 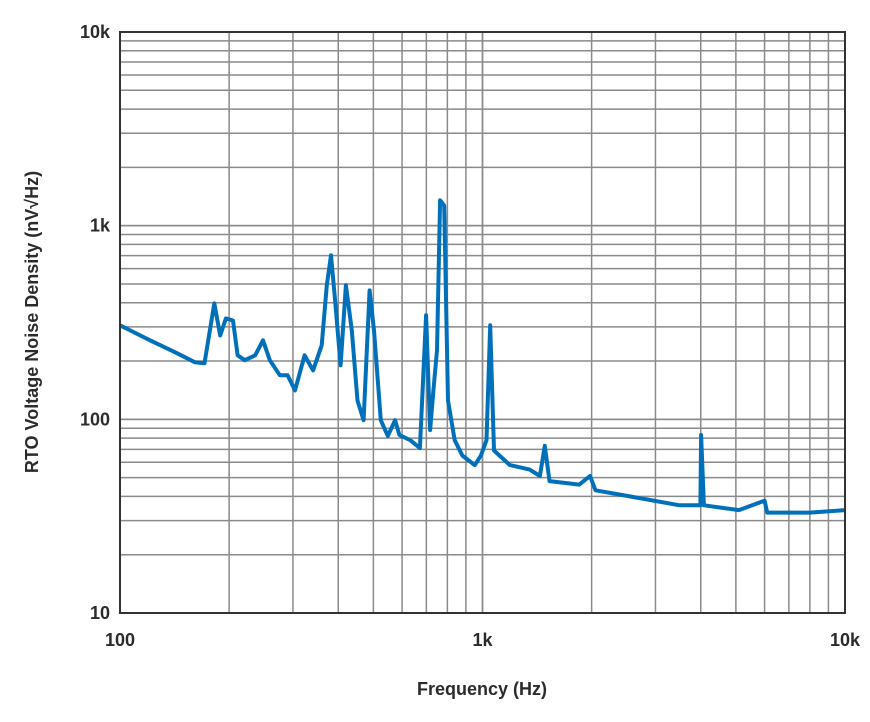 What do you see at coordinates (845, 640) in the screenshot?
I see `x-tick-label: 10k` at bounding box center [845, 640].